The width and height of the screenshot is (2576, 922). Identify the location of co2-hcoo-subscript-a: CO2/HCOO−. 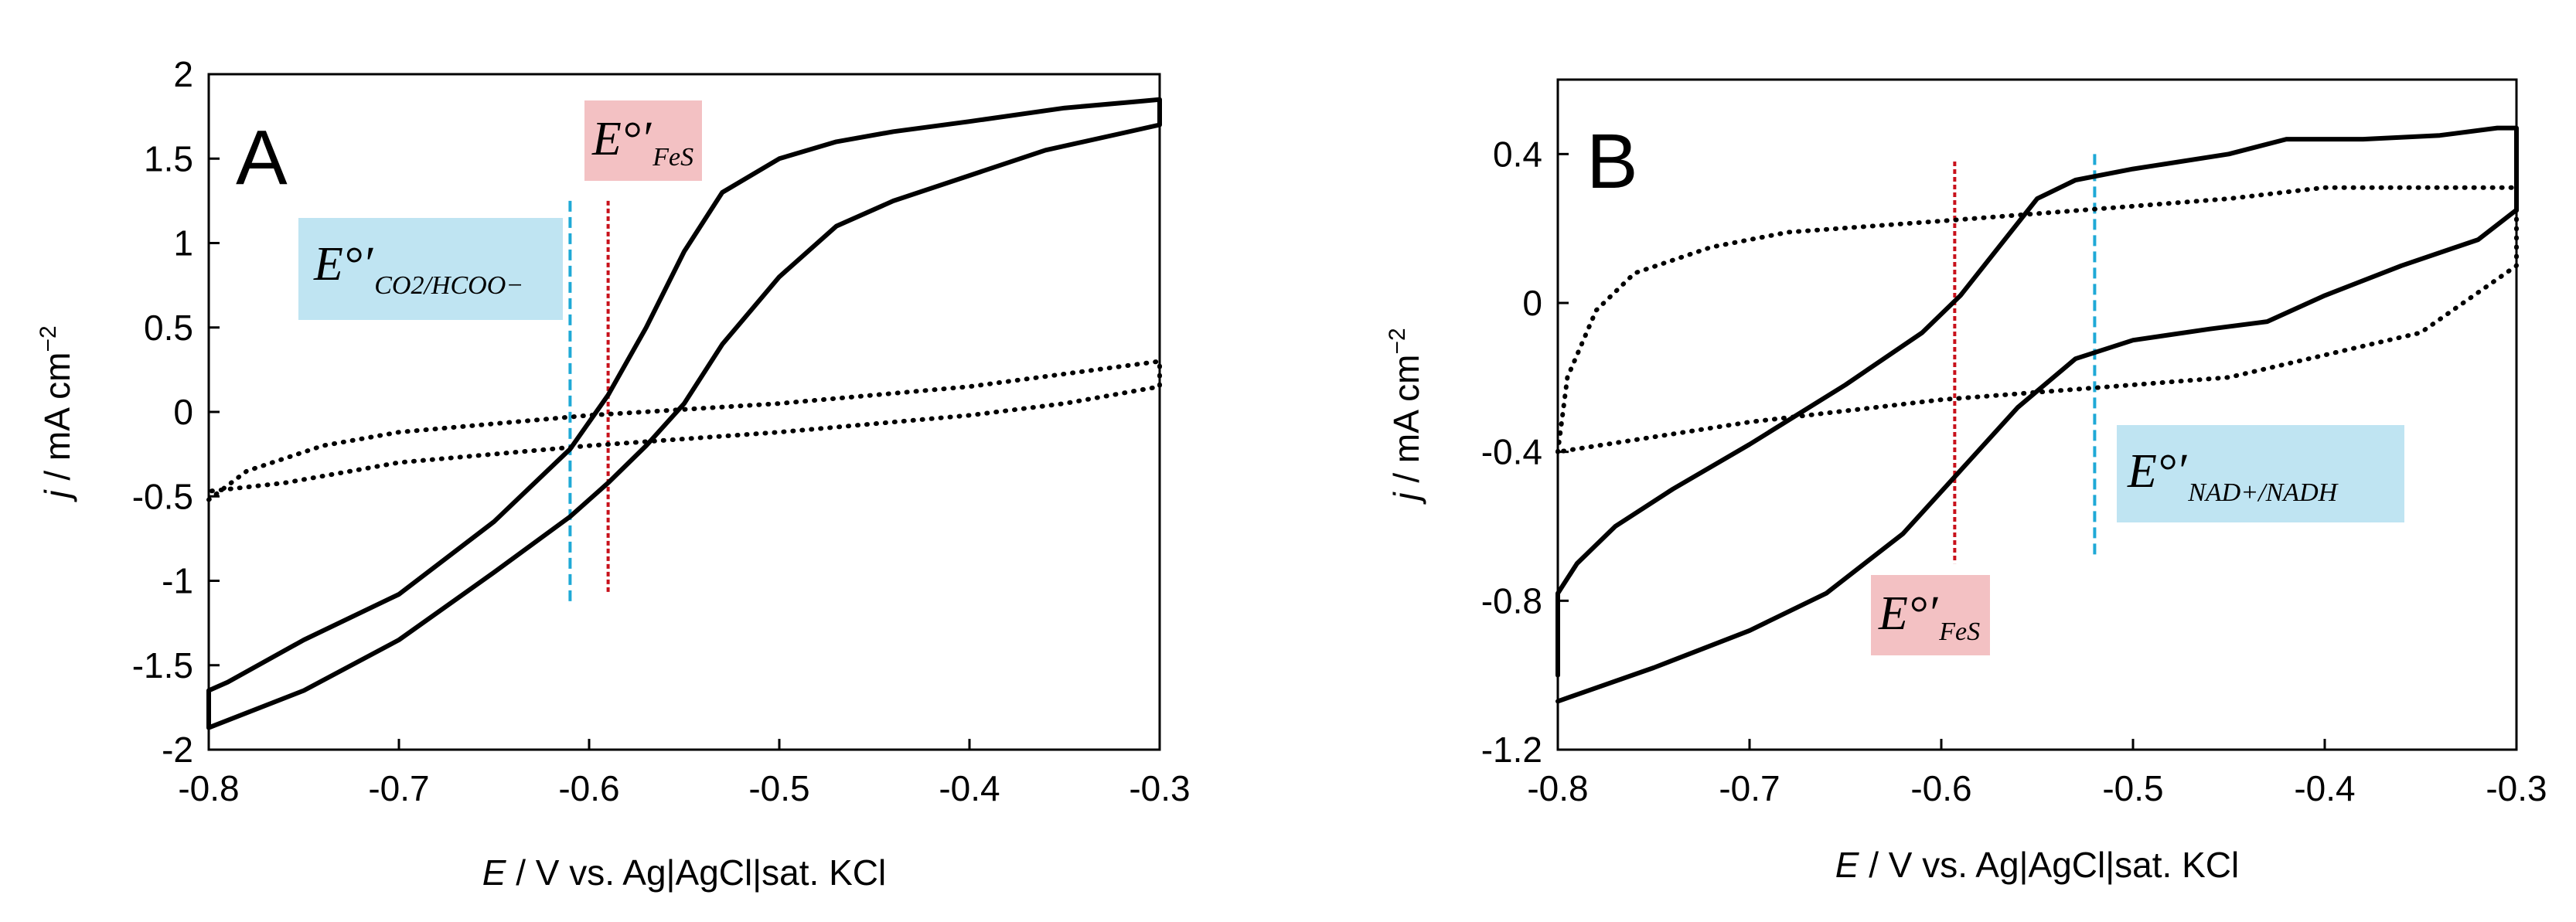
(448, 286).